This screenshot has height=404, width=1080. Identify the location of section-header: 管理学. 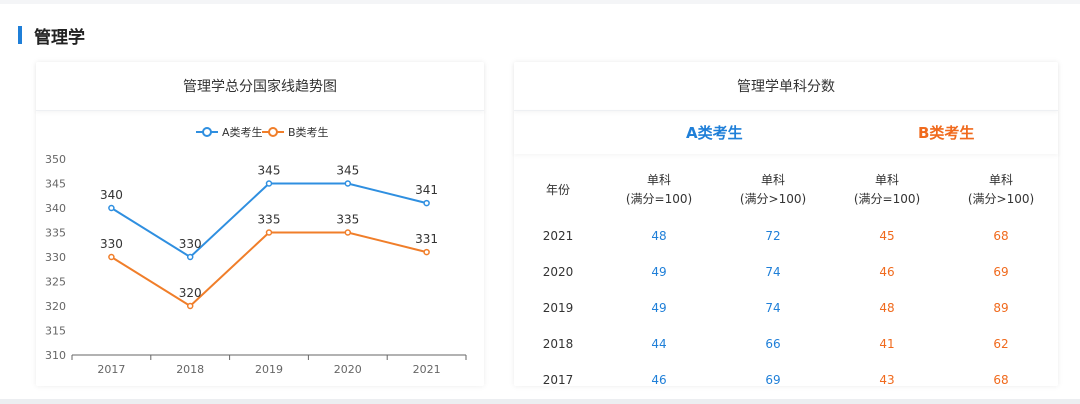
(51, 36).